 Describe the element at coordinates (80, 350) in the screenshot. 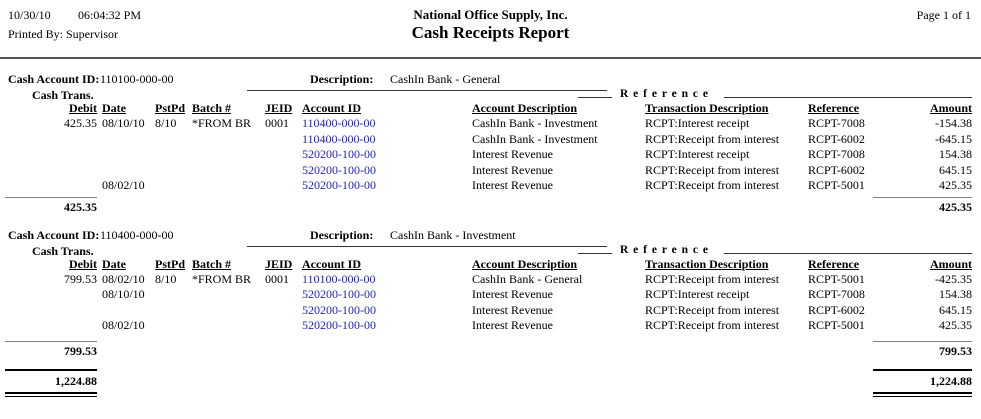

I see `section-total-debit: 799.53` at that location.